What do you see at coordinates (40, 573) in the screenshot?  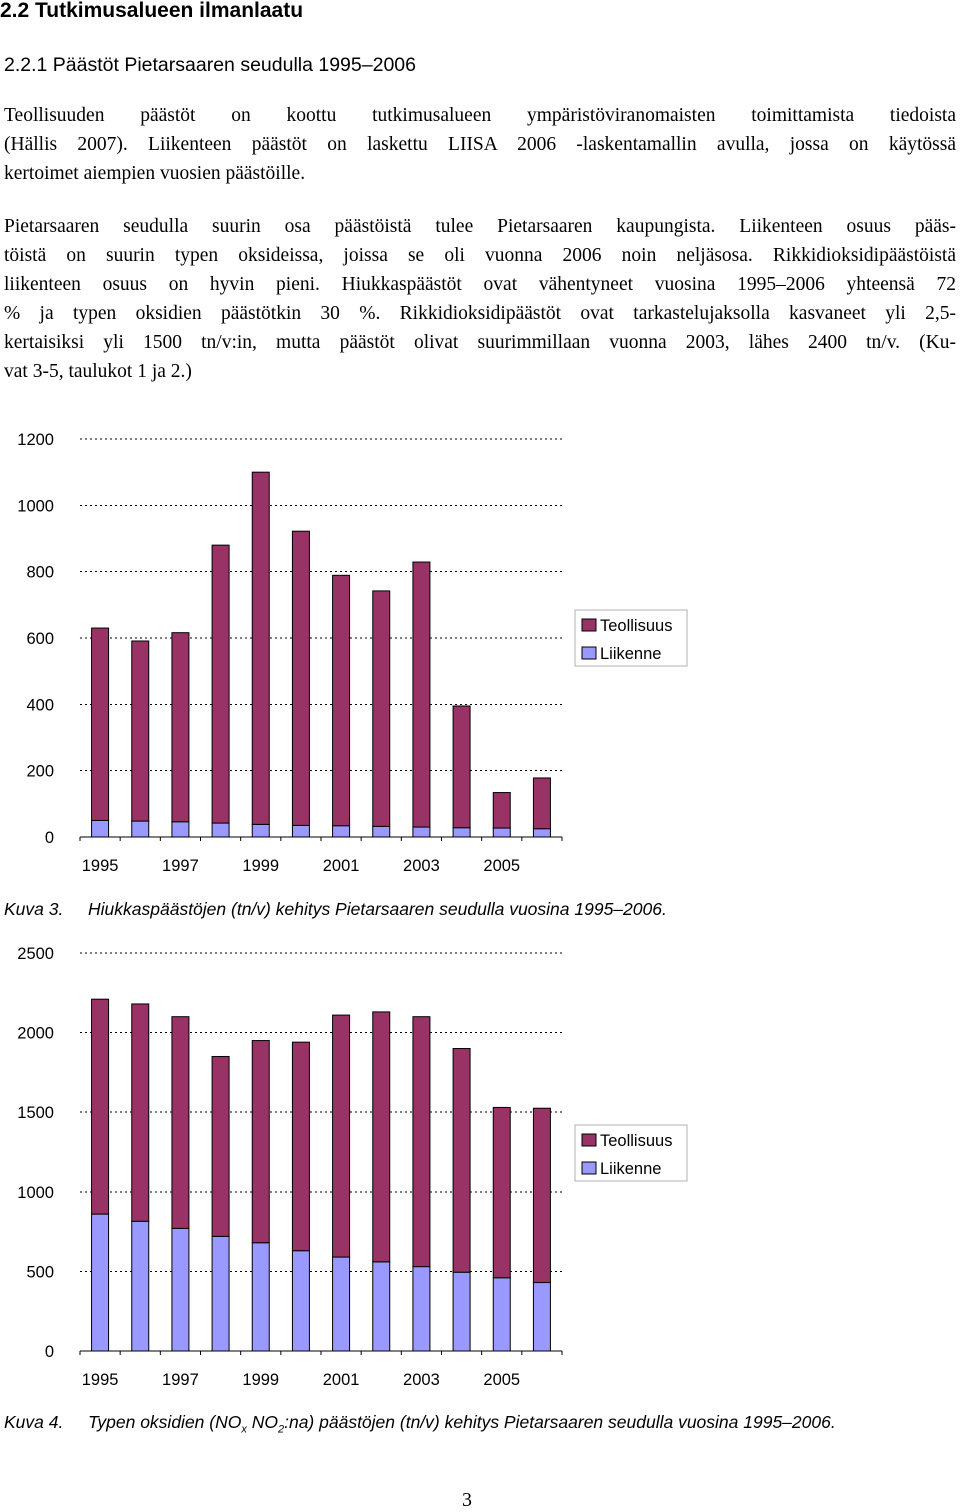 I see `y-tick-label: 800` at bounding box center [40, 573].